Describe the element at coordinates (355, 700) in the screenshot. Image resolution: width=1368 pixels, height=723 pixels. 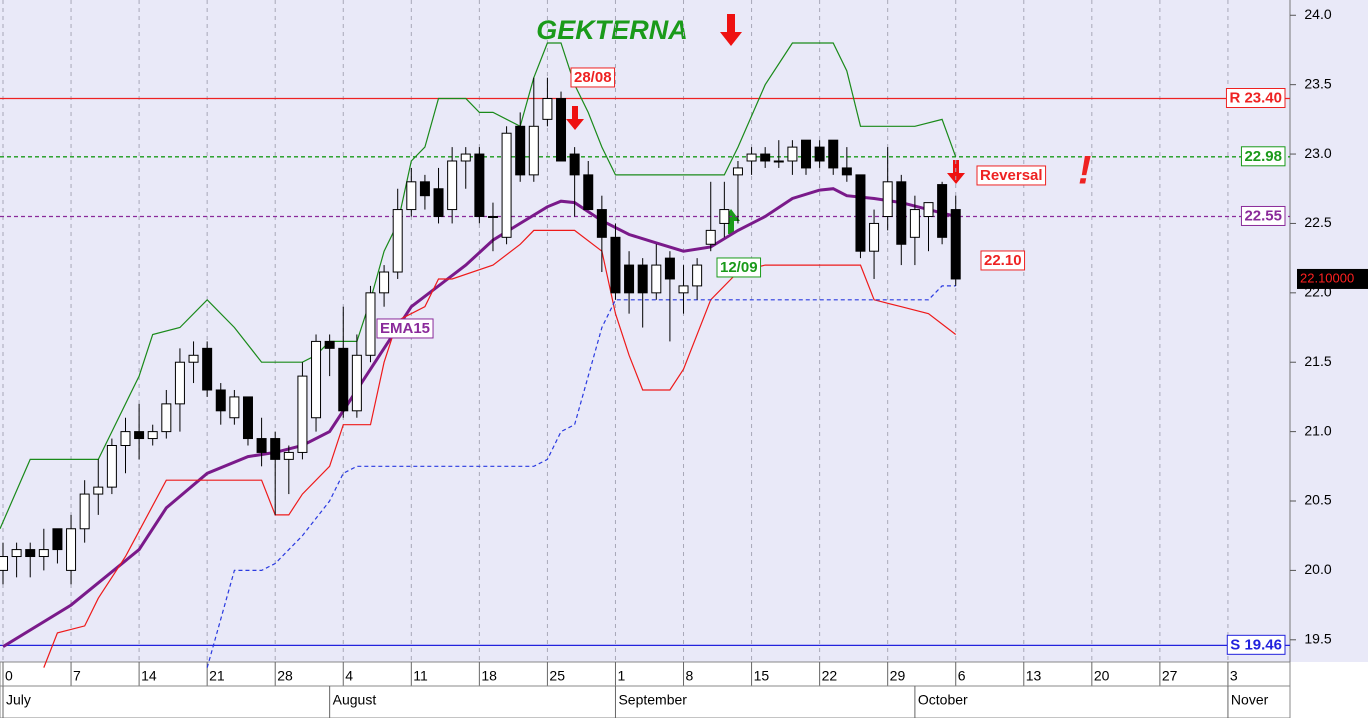
I see `month-label: August` at that location.